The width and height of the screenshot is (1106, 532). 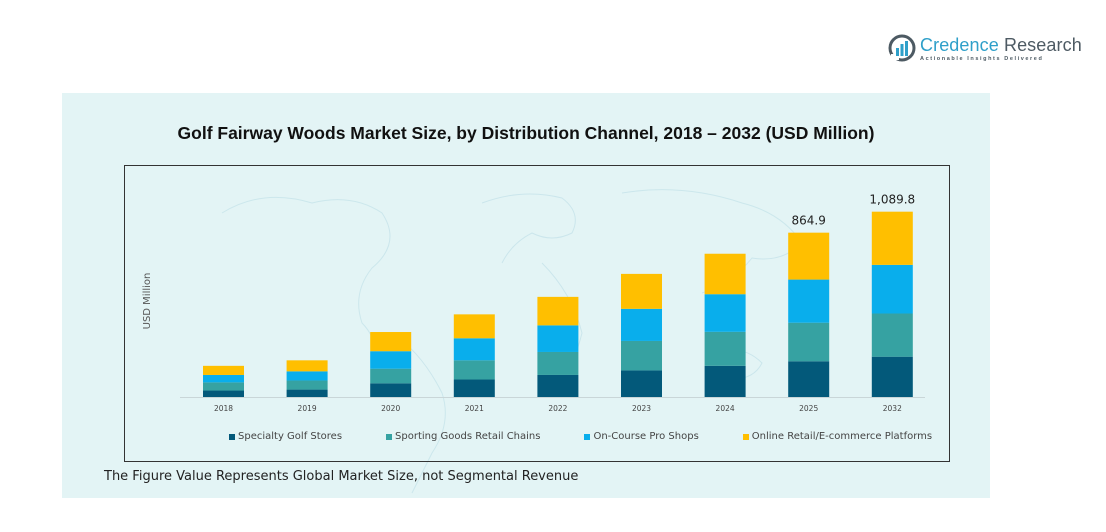 What do you see at coordinates (1001, 45) in the screenshot?
I see `brand-name: Credence Research` at bounding box center [1001, 45].